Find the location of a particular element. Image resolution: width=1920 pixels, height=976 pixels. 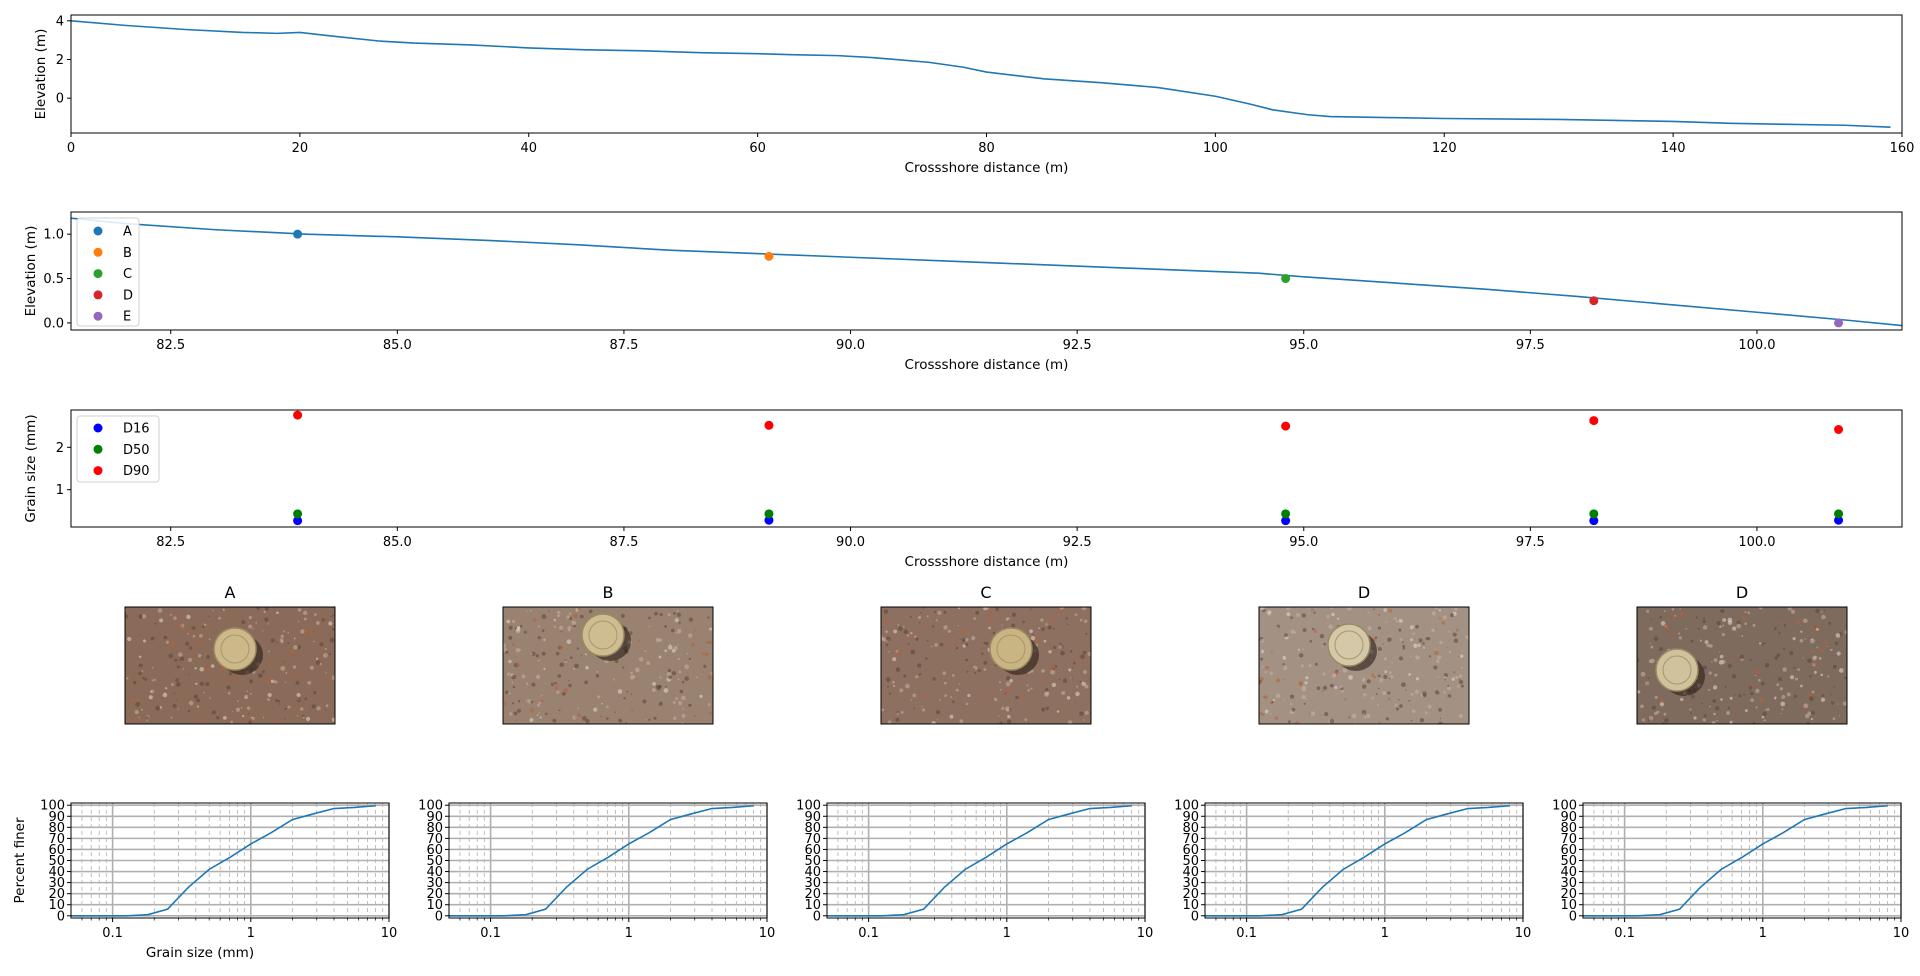

x-axis-label: Grain size (mm) is located at coordinates (200, 953).